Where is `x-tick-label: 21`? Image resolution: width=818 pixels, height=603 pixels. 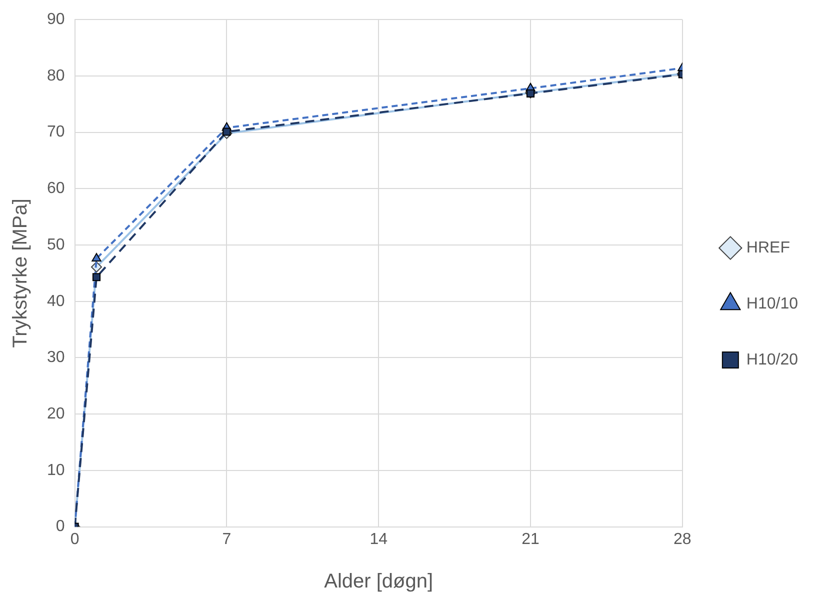 x-tick-label: 21 is located at coordinates (531, 539).